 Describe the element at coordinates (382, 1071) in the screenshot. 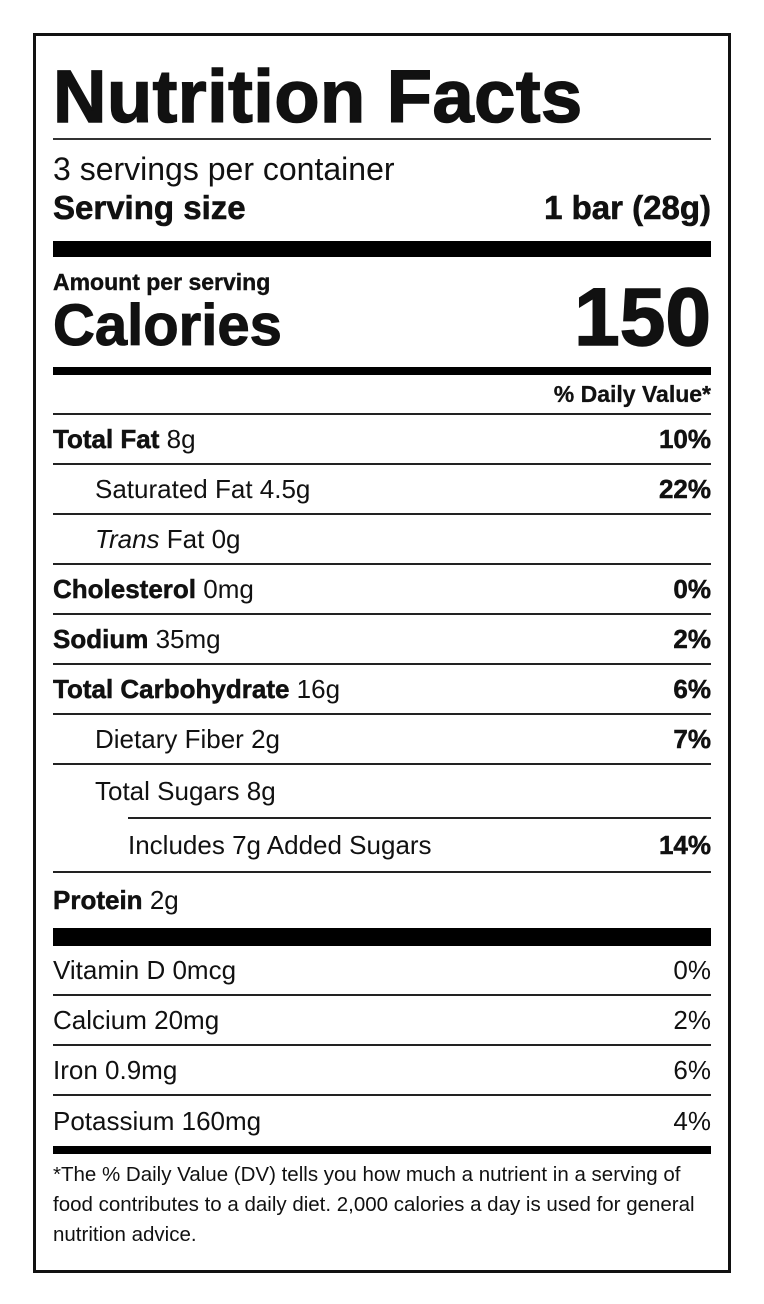

I see `vitamin-row-iron: Iron 0.9mg 6%` at that location.